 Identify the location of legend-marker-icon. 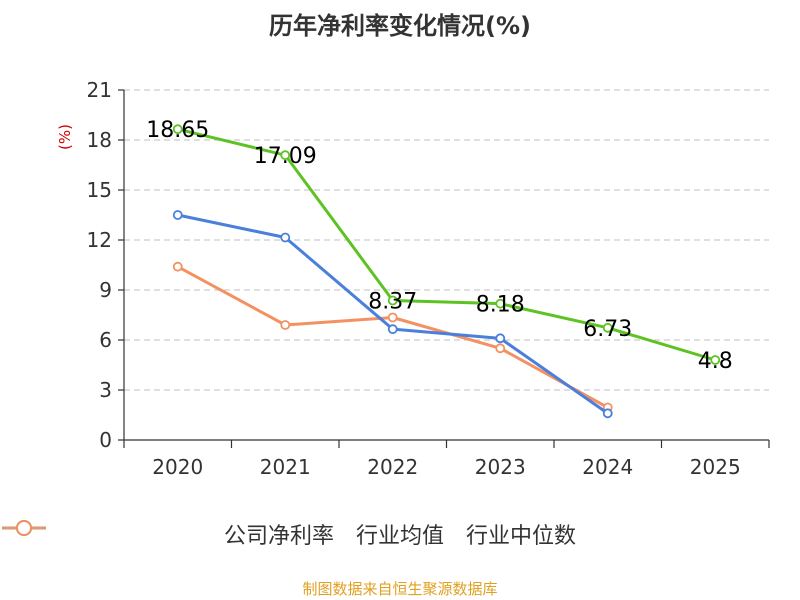
(24, 528).